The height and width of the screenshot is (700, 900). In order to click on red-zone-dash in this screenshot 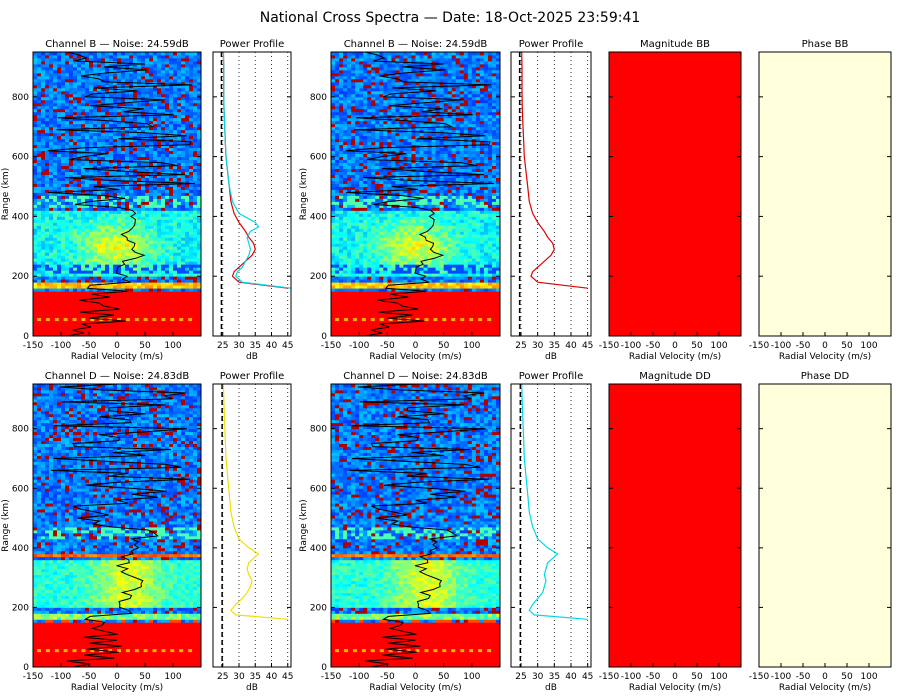, I will do `click(172, 320)`.